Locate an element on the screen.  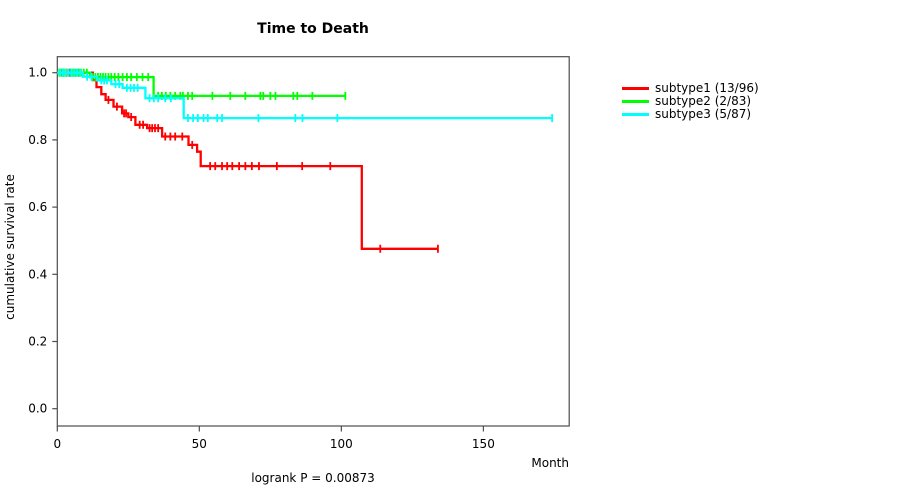
legend-label: subtype3 (5/87) is located at coordinates (703, 114).